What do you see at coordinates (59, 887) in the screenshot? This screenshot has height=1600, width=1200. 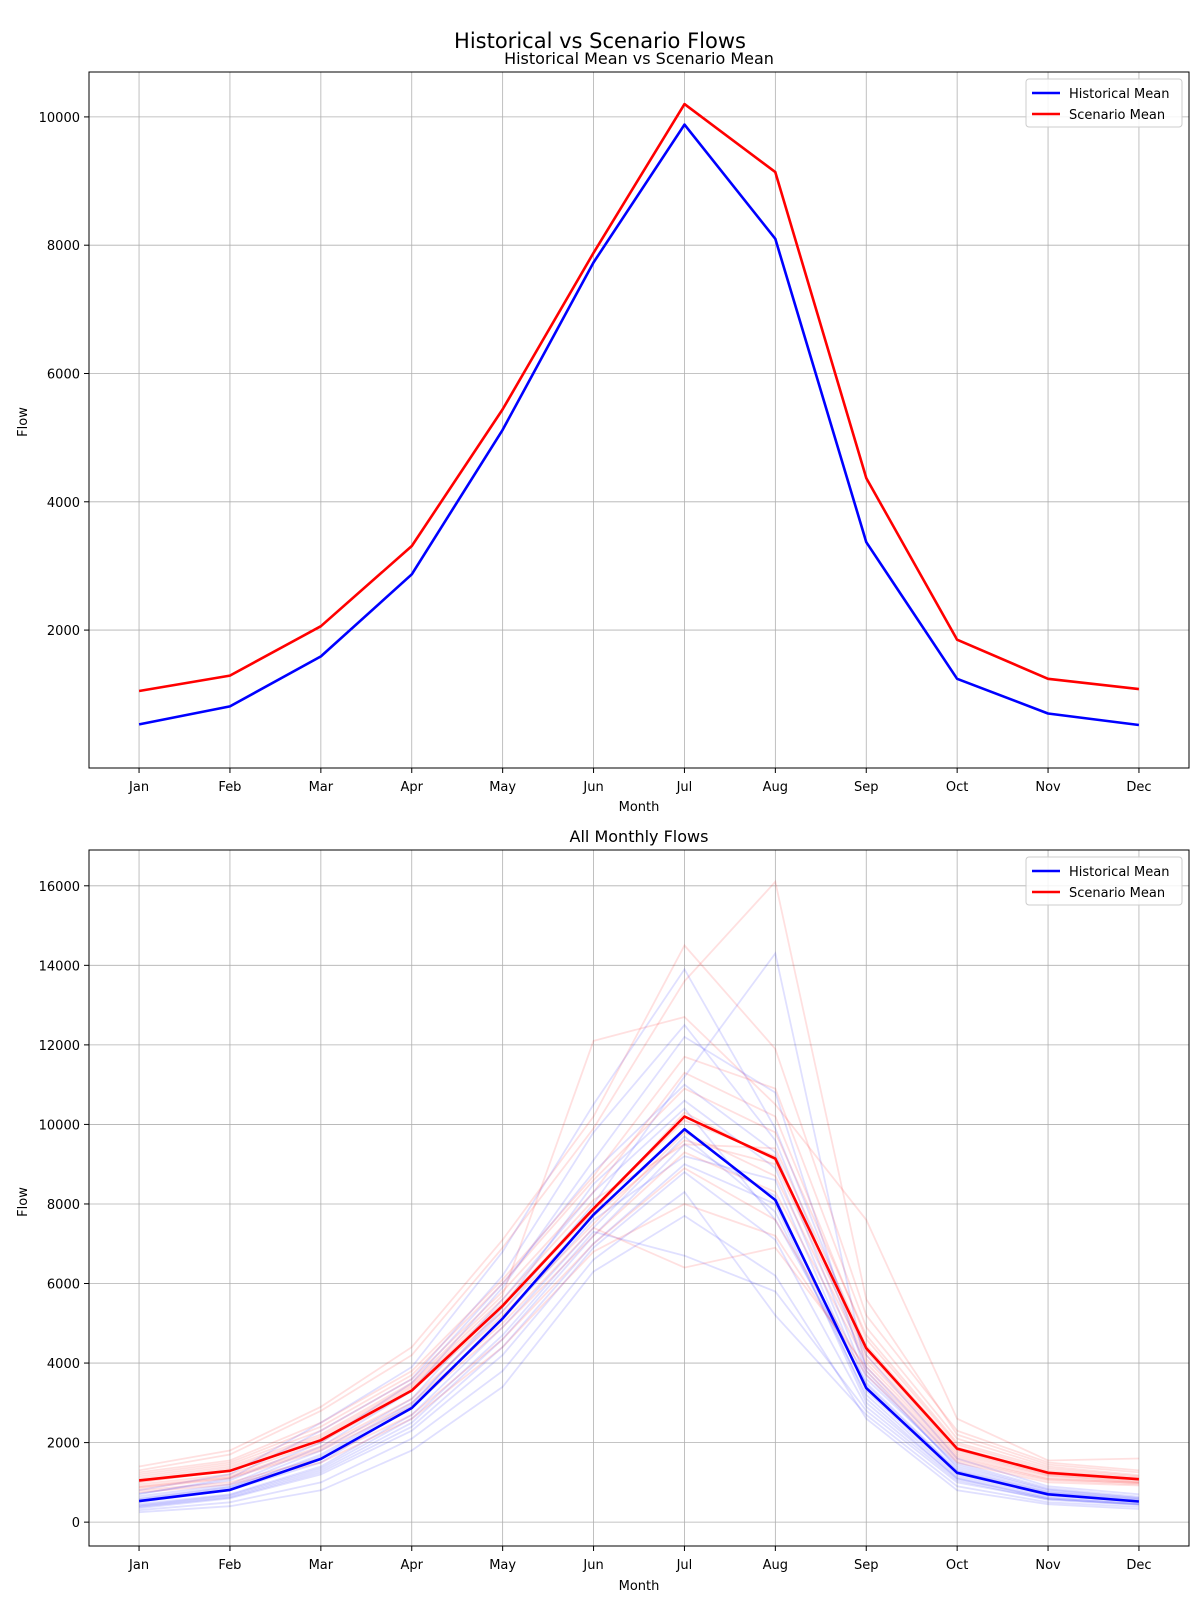 I see `y-tick-label: 16000` at bounding box center [59, 887].